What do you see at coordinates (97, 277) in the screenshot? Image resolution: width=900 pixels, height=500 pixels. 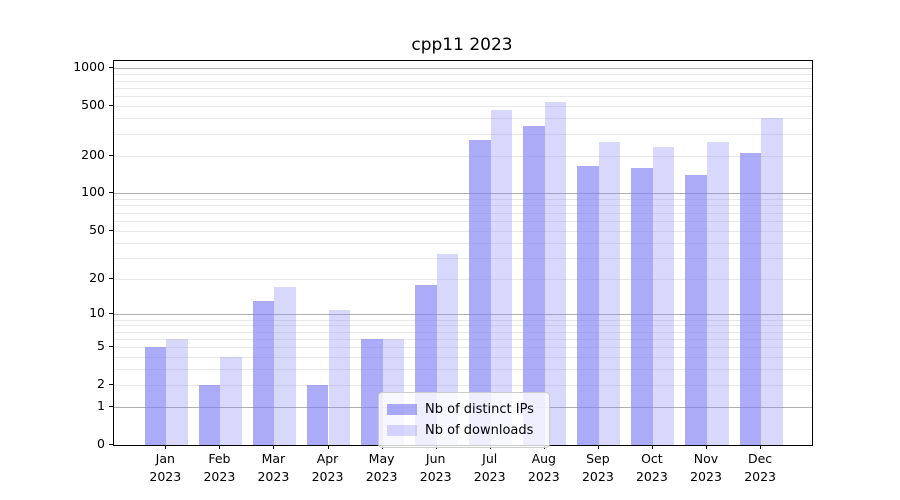 I see `y-tick-label: 20` at bounding box center [97, 277].